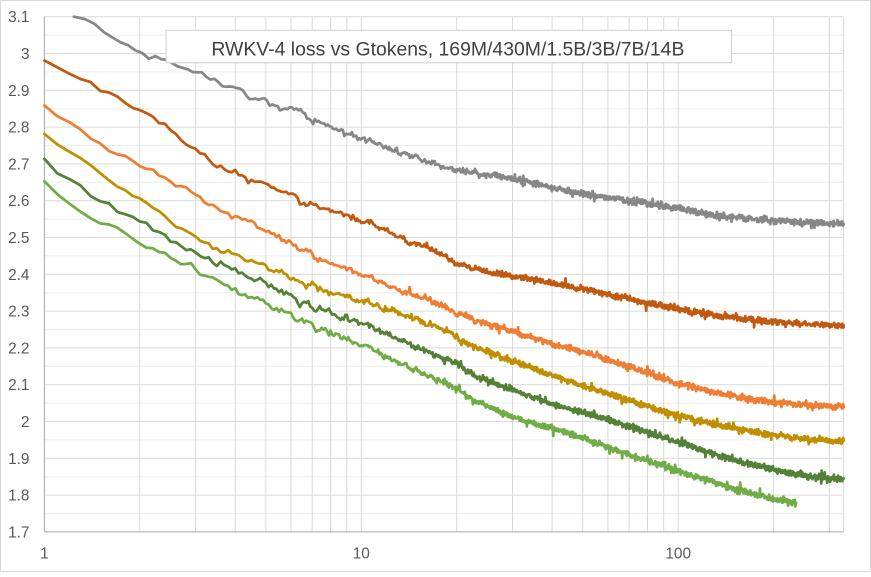 The height and width of the screenshot is (577, 871). What do you see at coordinates (25, 422) in the screenshot?
I see `svg-text: 2` at bounding box center [25, 422].